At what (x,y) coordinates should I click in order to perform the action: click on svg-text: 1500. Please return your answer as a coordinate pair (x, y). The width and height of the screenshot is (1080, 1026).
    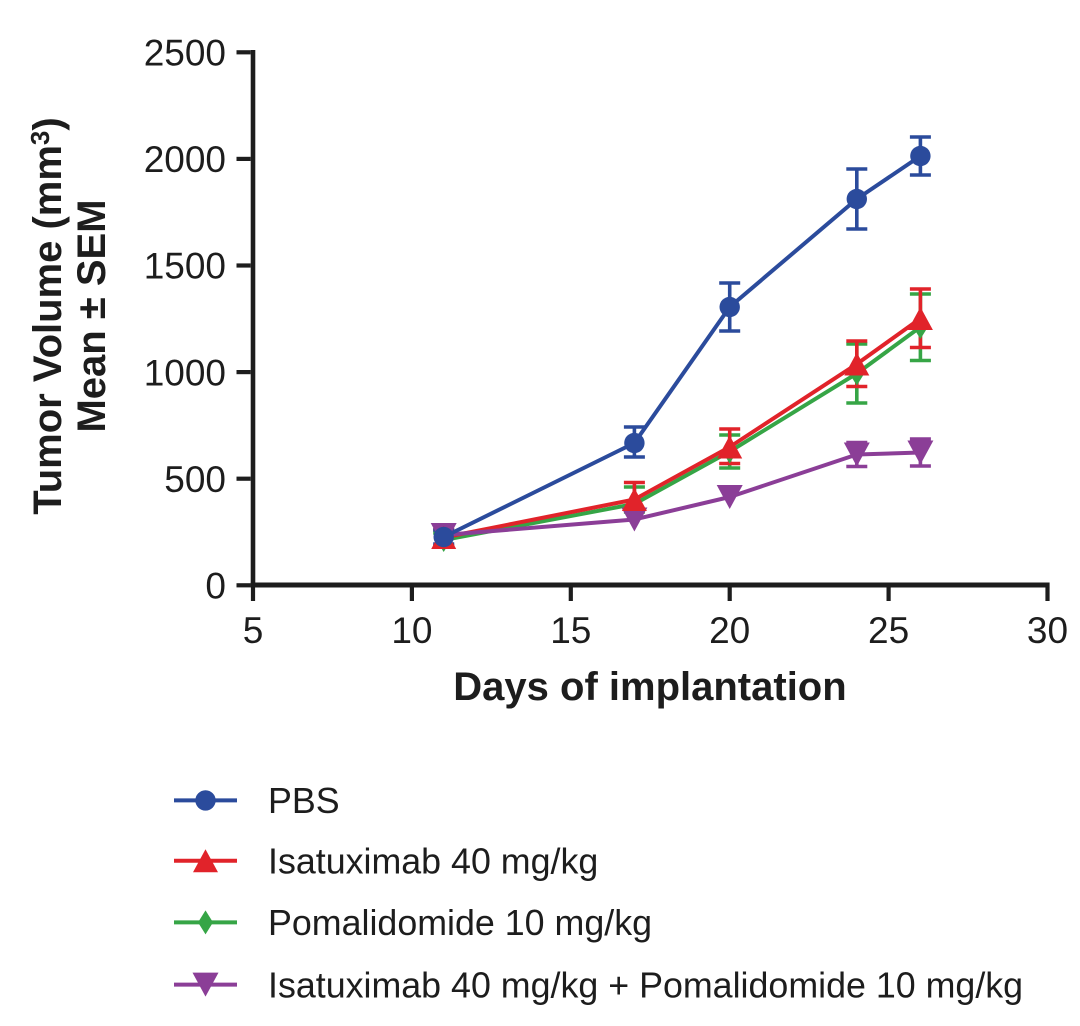
    Looking at the image, I should click on (185, 266).